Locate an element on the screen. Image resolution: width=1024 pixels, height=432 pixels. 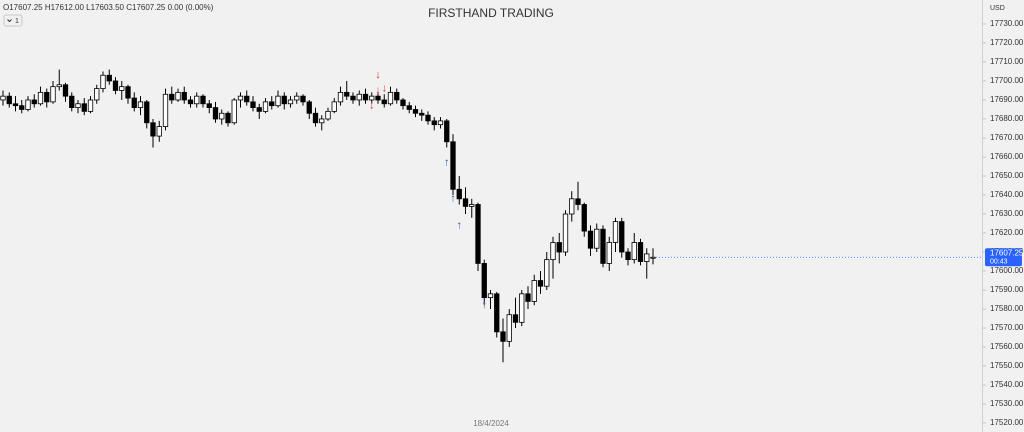
y-tick-label: 17680.00 is located at coordinates (1007, 118).